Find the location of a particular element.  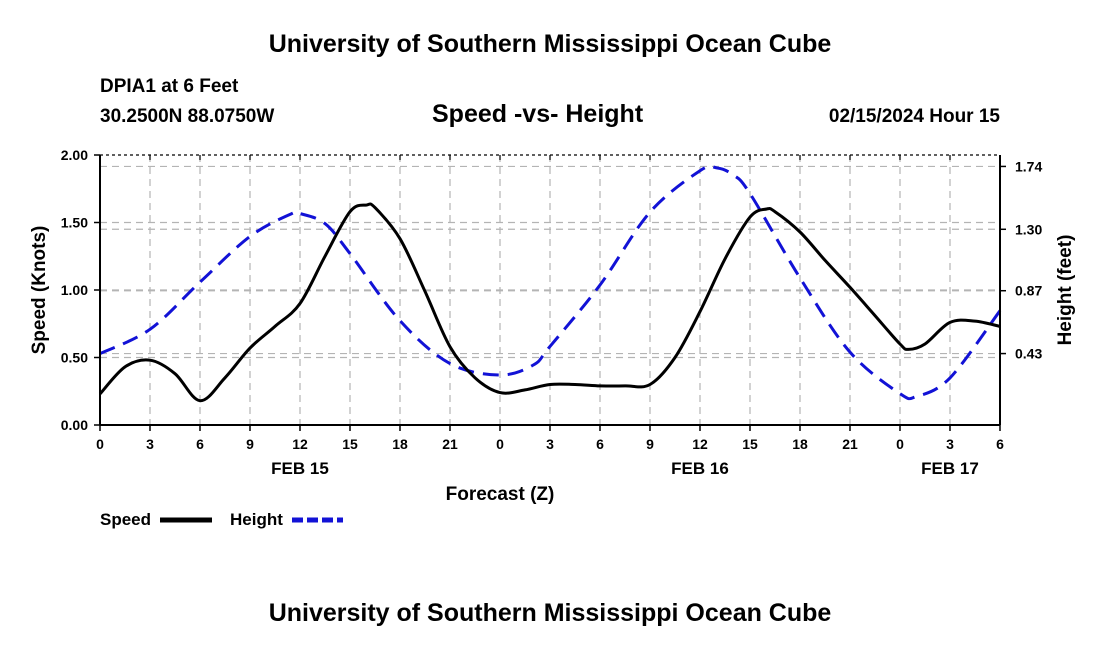

y2-tick-label: 0.43 is located at coordinates (1028, 354).